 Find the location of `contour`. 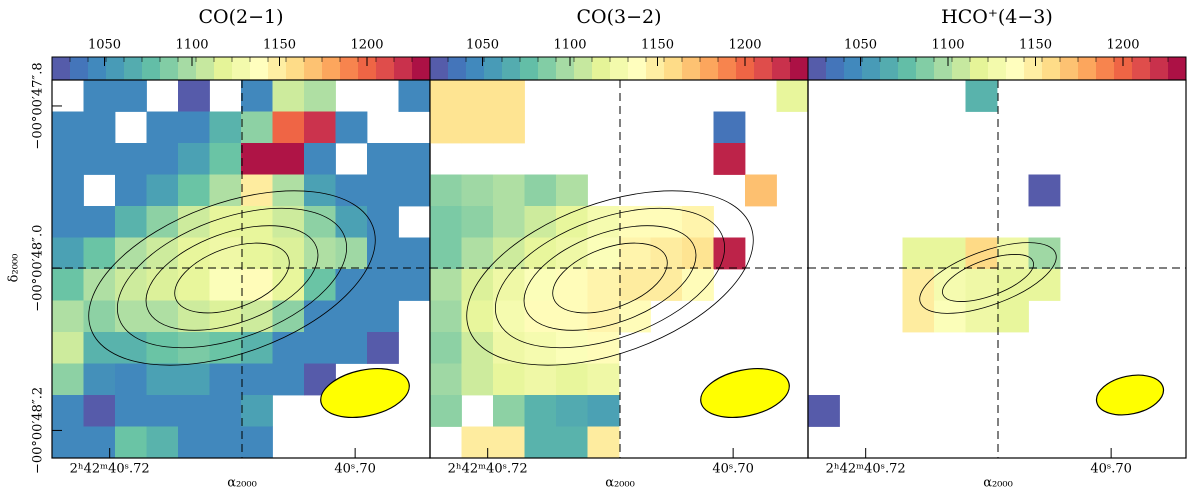

contour is located at coordinates (610, 278).